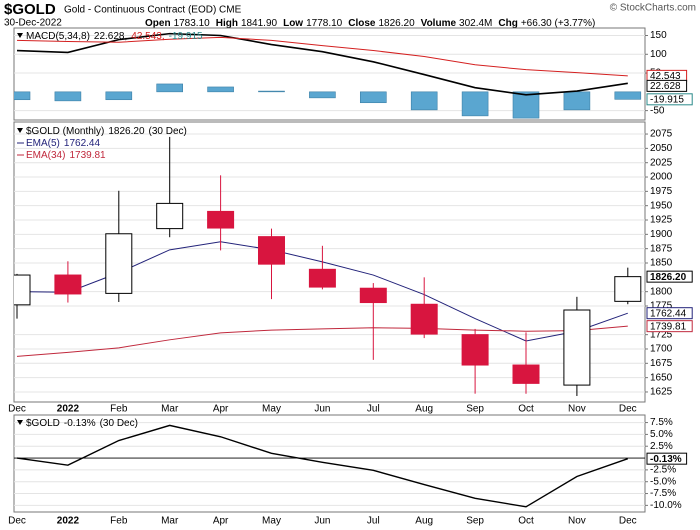 The width and height of the screenshot is (700, 530). Describe the element at coordinates (663, 493) in the screenshot. I see `y-tick-label: -7.5%` at that location.